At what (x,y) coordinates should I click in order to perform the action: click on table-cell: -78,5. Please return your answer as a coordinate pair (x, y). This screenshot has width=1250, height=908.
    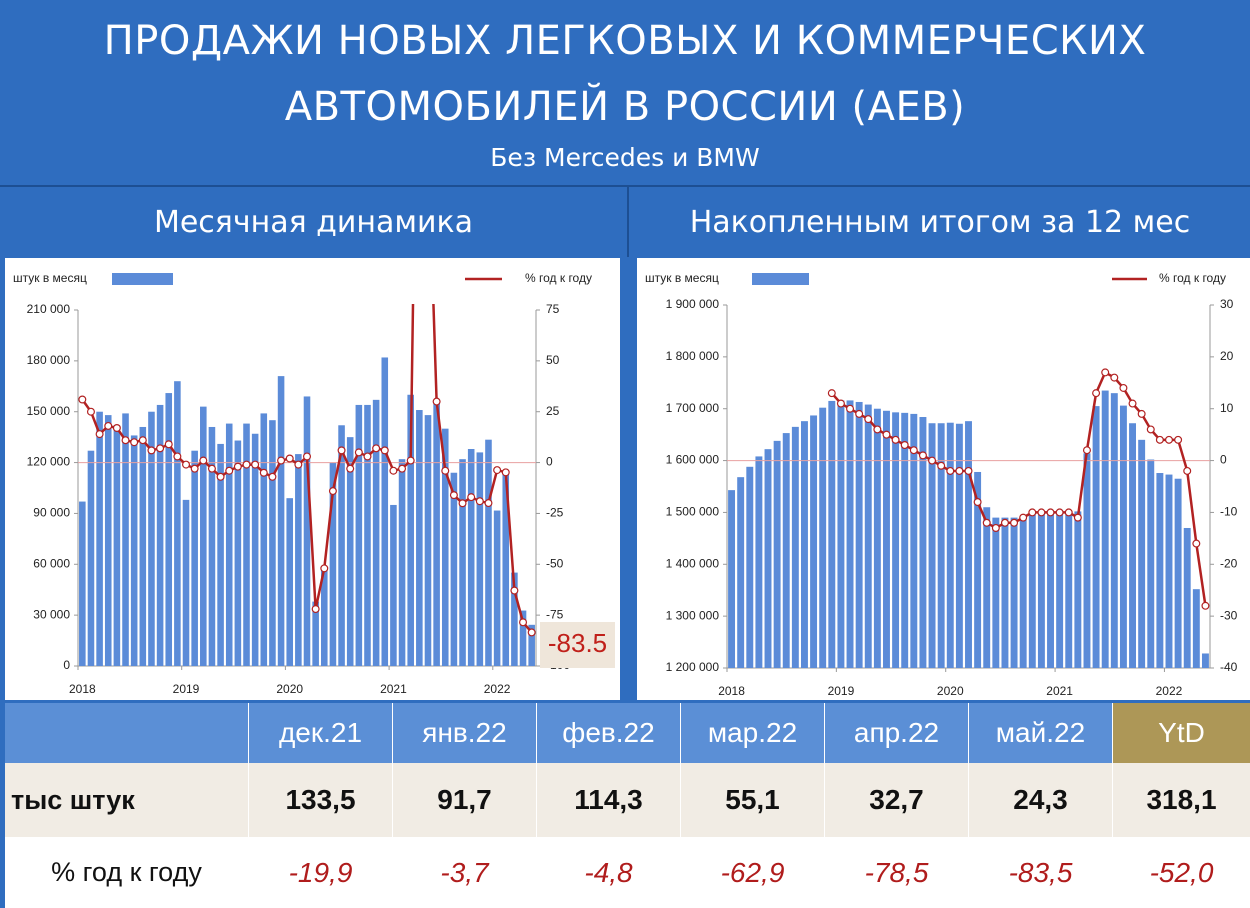
    Looking at the image, I should click on (896, 872).